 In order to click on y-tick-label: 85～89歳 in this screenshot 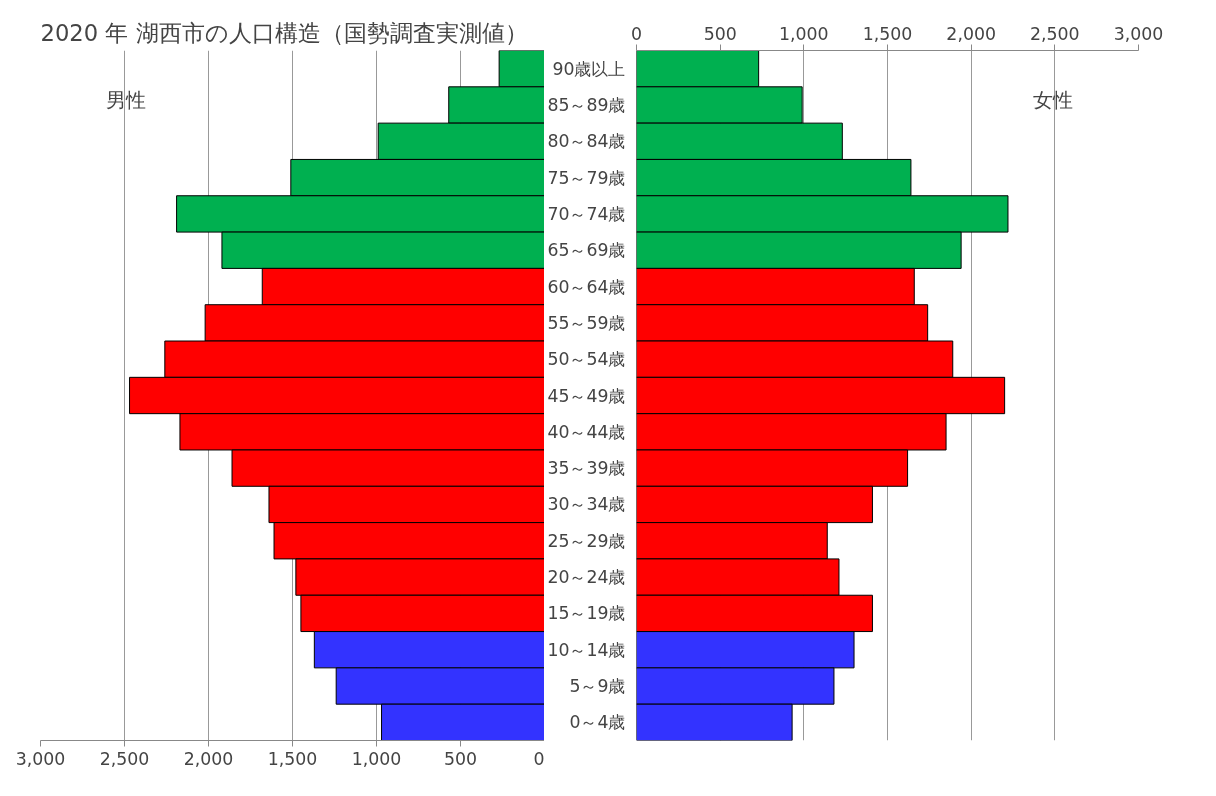, I will do `click(586, 104)`.